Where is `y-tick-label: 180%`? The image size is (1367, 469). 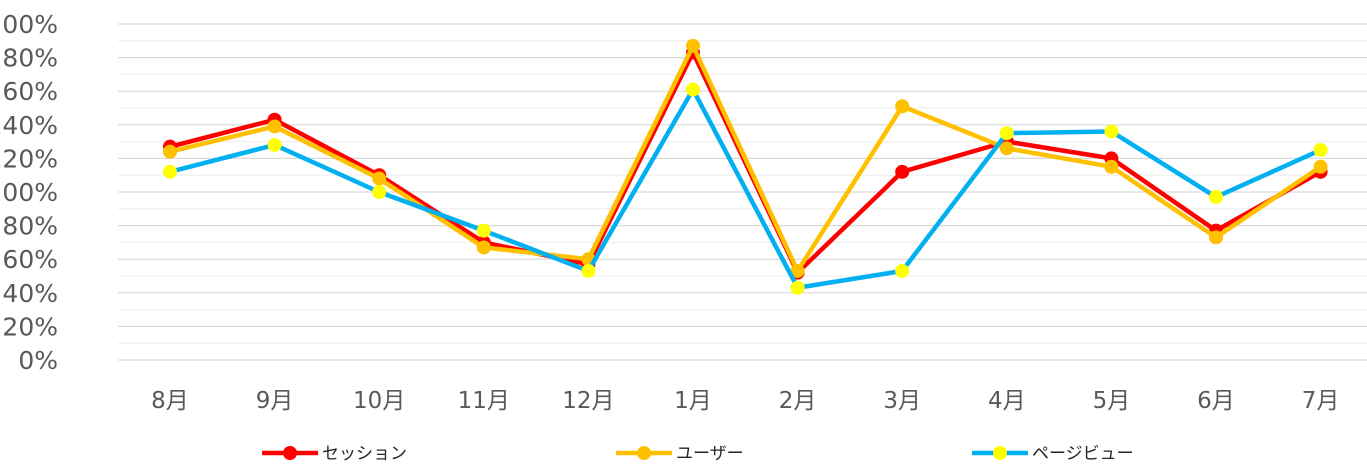 y-tick-label: 180% is located at coordinates (29, 58).